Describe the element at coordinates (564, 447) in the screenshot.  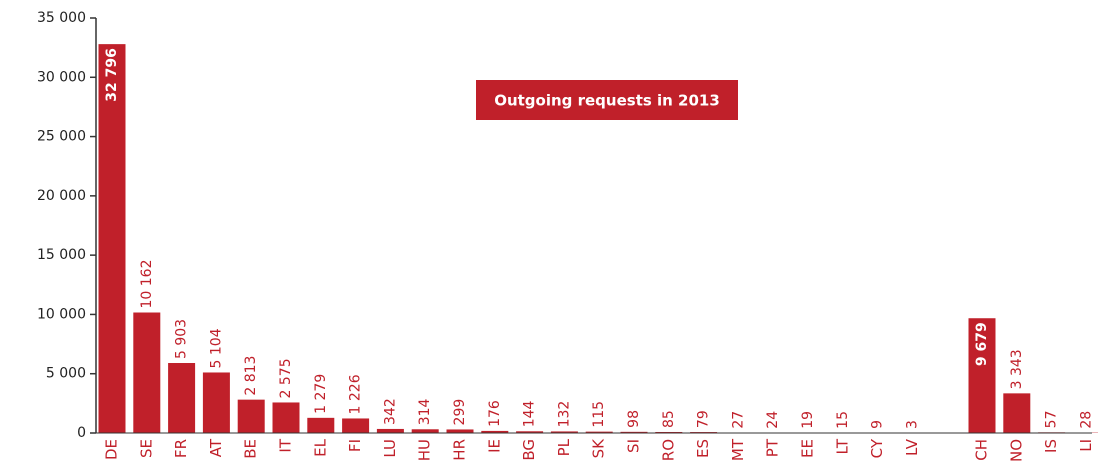
I see `x-tick-label: PL` at that location.